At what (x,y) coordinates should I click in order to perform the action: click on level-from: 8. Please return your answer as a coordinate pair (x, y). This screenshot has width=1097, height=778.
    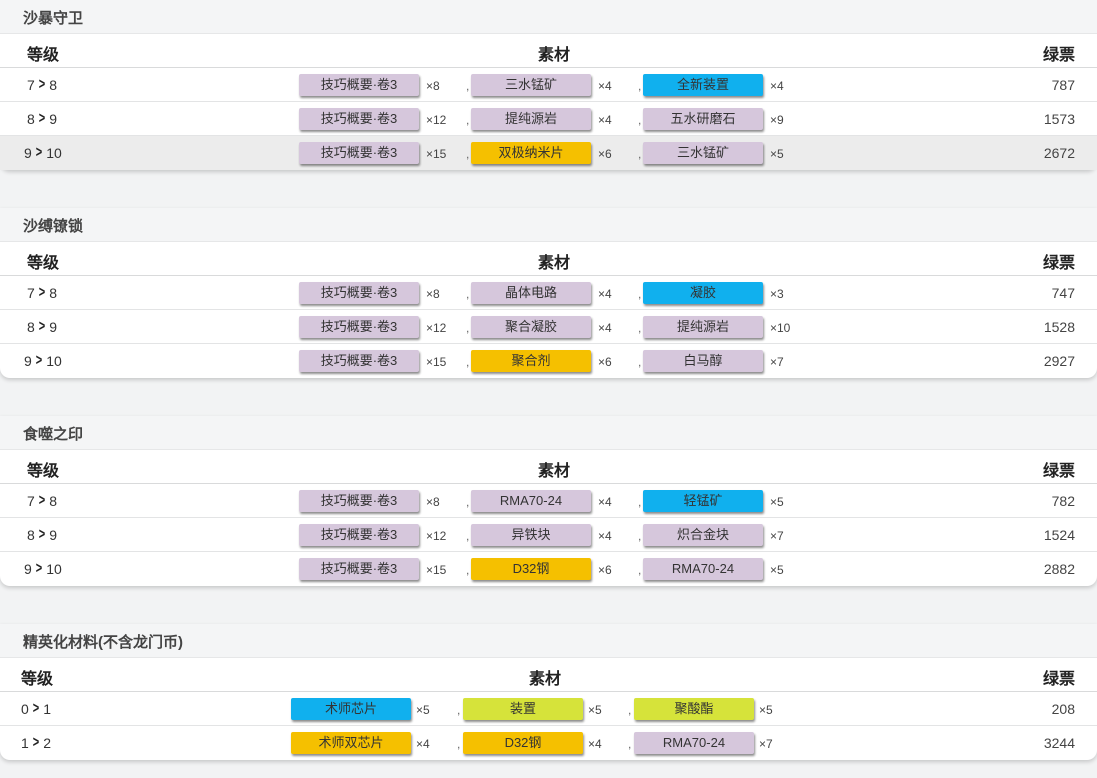
    Looking at the image, I should click on (31, 535).